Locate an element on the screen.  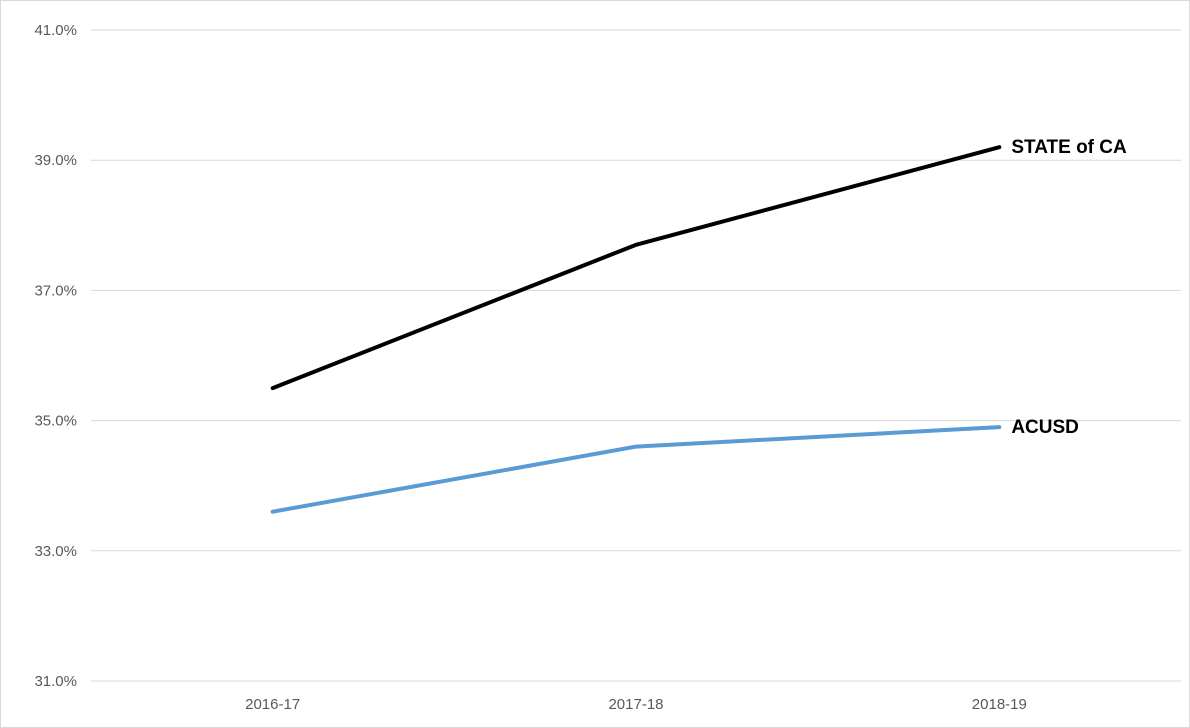
y-tick-label: 31.0% is located at coordinates (55, 681).